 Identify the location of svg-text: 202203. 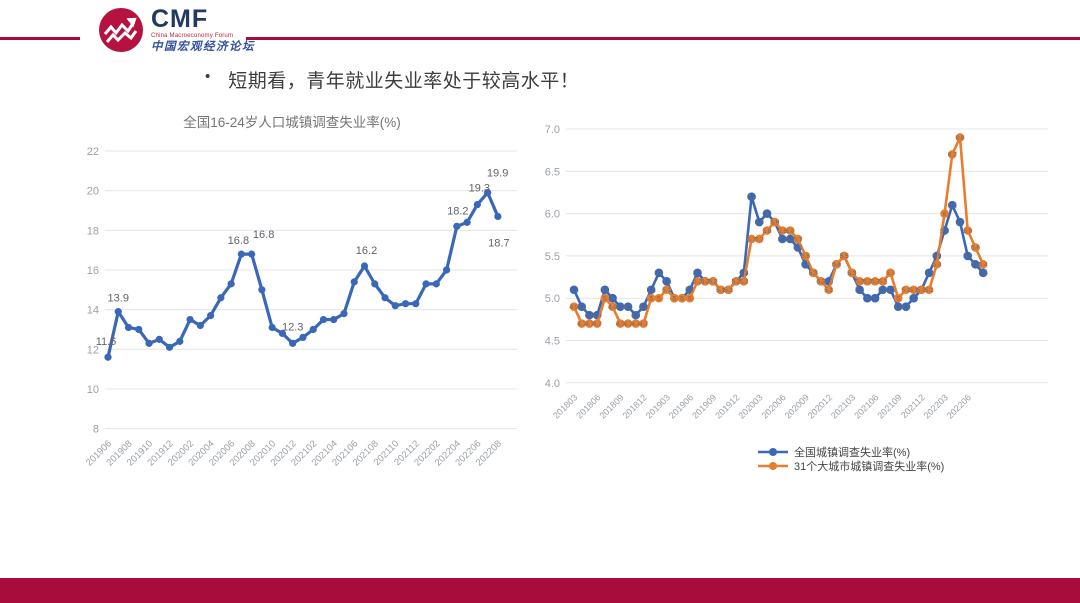
(936, 406).